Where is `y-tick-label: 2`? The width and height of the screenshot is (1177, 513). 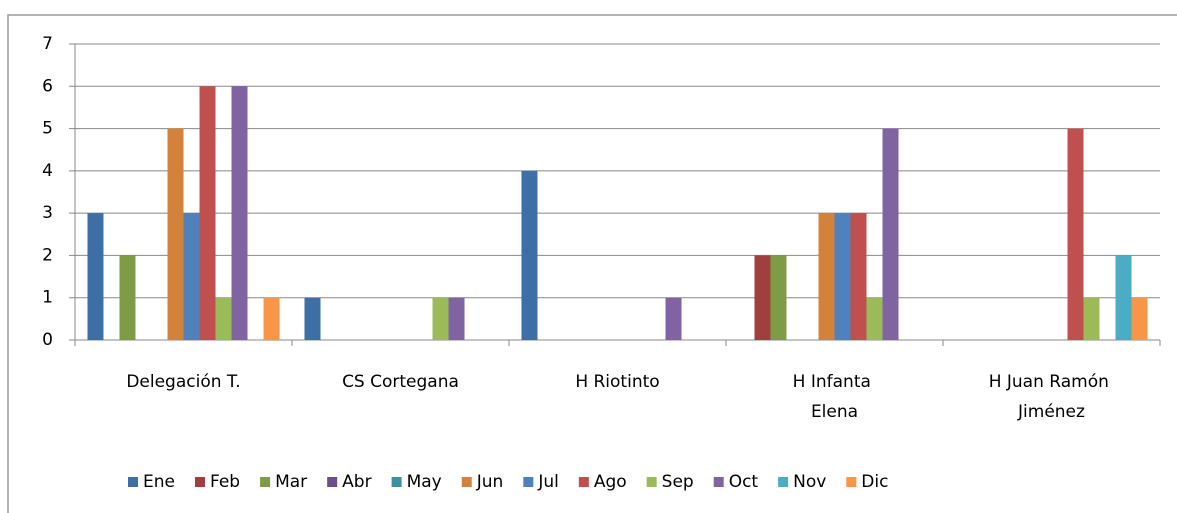 y-tick-label: 2 is located at coordinates (47, 255).